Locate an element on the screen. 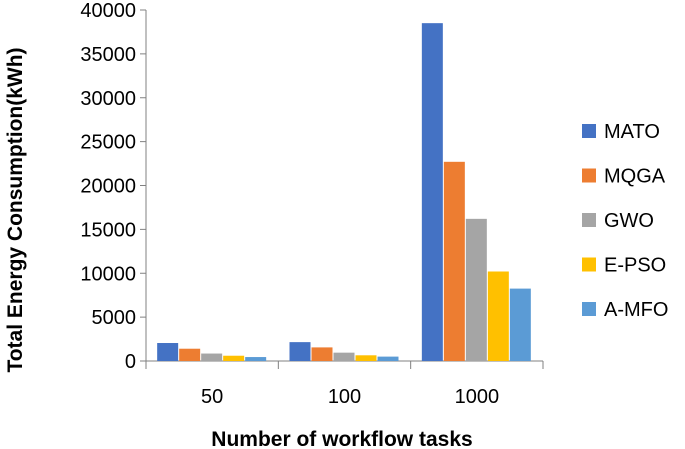  y-axis-title: Total Energy Consumption(kWh) is located at coordinates (15, 209).